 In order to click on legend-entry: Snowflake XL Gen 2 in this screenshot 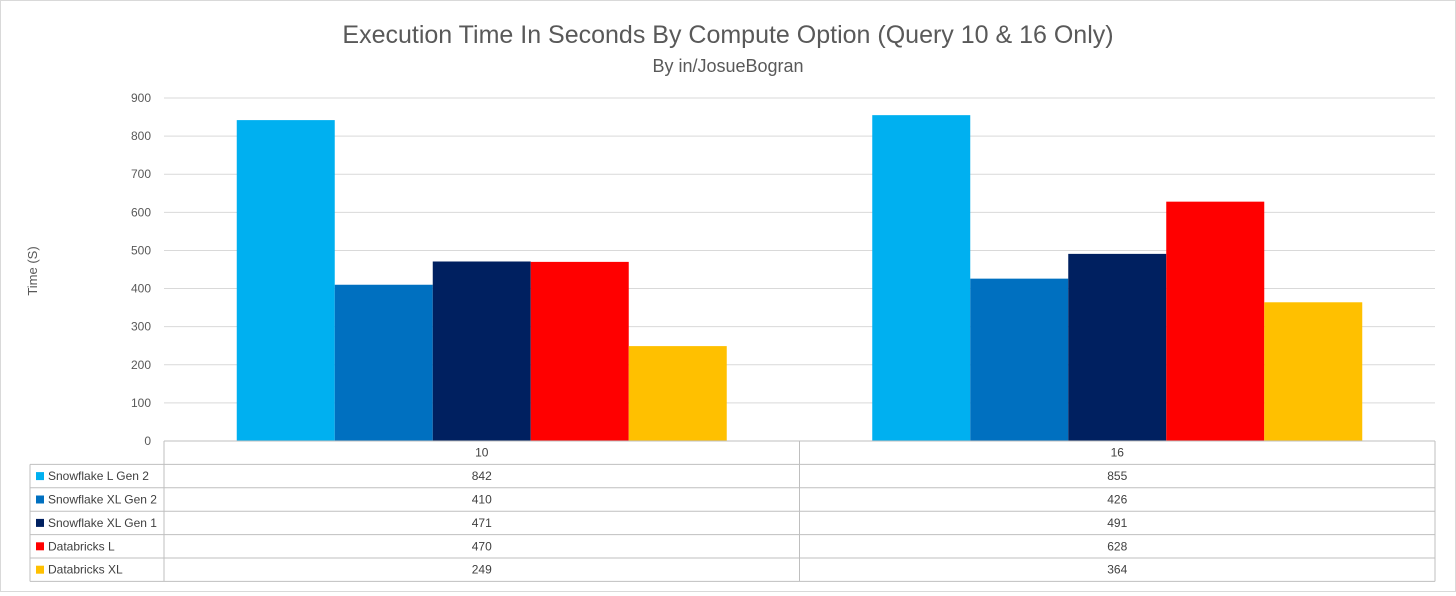, I will do `click(102, 500)`.